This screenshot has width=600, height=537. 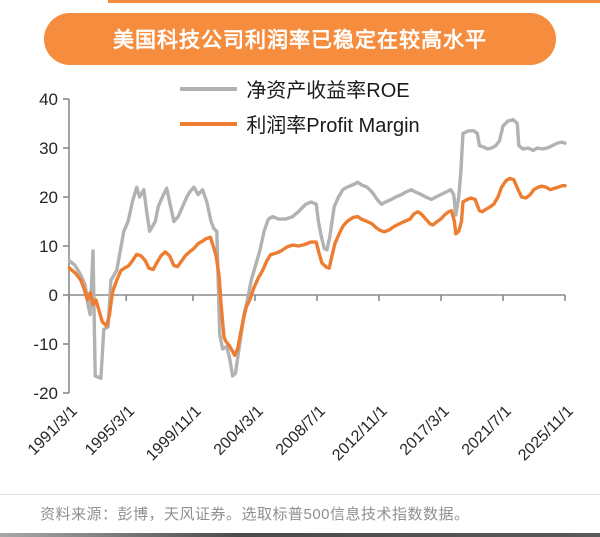 What do you see at coordinates (48, 246) in the screenshot?
I see `y-tick-label: 10` at bounding box center [48, 246].